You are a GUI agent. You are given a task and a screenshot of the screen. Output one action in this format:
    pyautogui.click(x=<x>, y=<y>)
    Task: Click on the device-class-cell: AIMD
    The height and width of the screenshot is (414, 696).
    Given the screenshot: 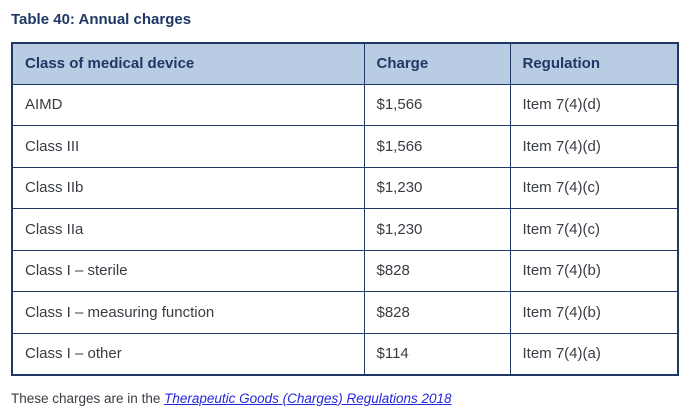 What is the action you would take?
    pyautogui.click(x=188, y=104)
    